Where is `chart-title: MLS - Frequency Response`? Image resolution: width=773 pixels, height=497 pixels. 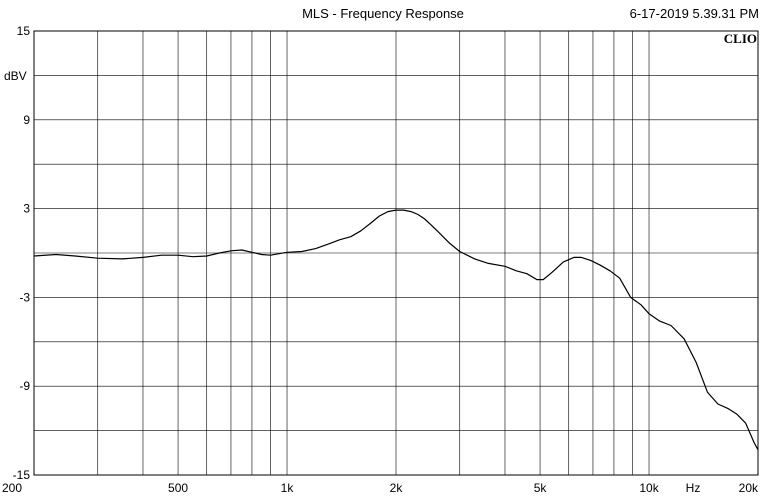
chart-title: MLS - Frequency Response is located at coordinates (383, 13).